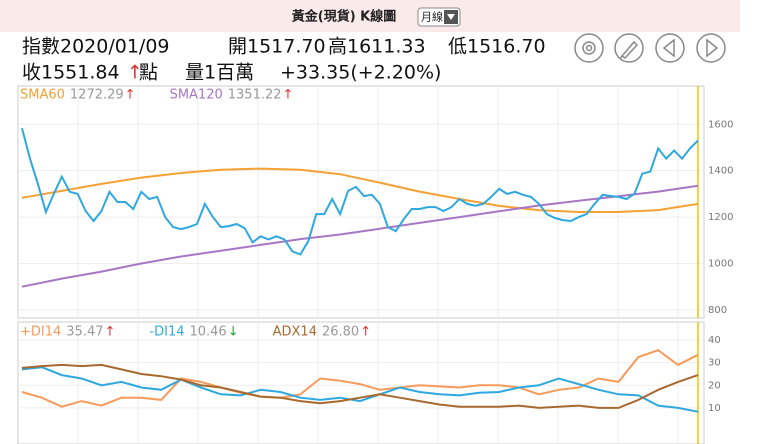 The width and height of the screenshot is (760, 444). Describe the element at coordinates (295, 332) in the screenshot. I see `legend-name: ADX14` at that location.